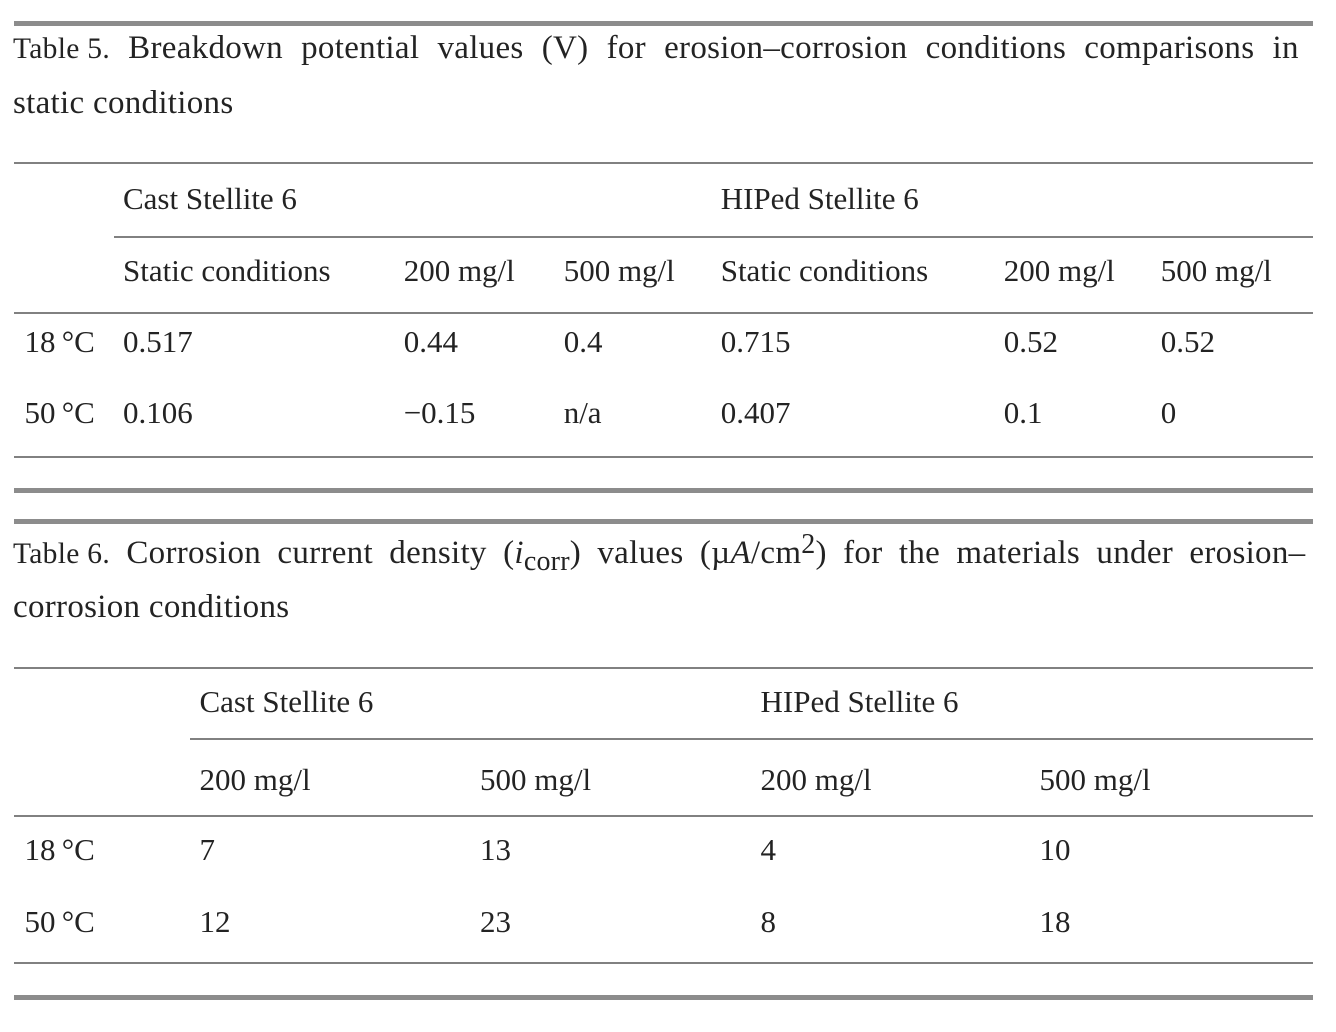 Image resolution: width=1336 pixels, height=1032 pixels. What do you see at coordinates (663, 490) in the screenshot?
I see `table5-bottom-rule` at bounding box center [663, 490].